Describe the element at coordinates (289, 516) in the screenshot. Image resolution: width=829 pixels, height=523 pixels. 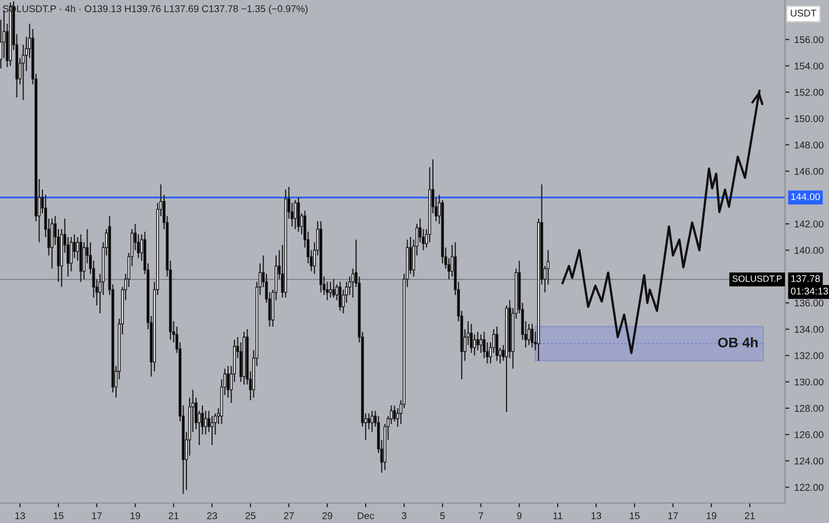
I see `x-tick-label: 27` at that location.